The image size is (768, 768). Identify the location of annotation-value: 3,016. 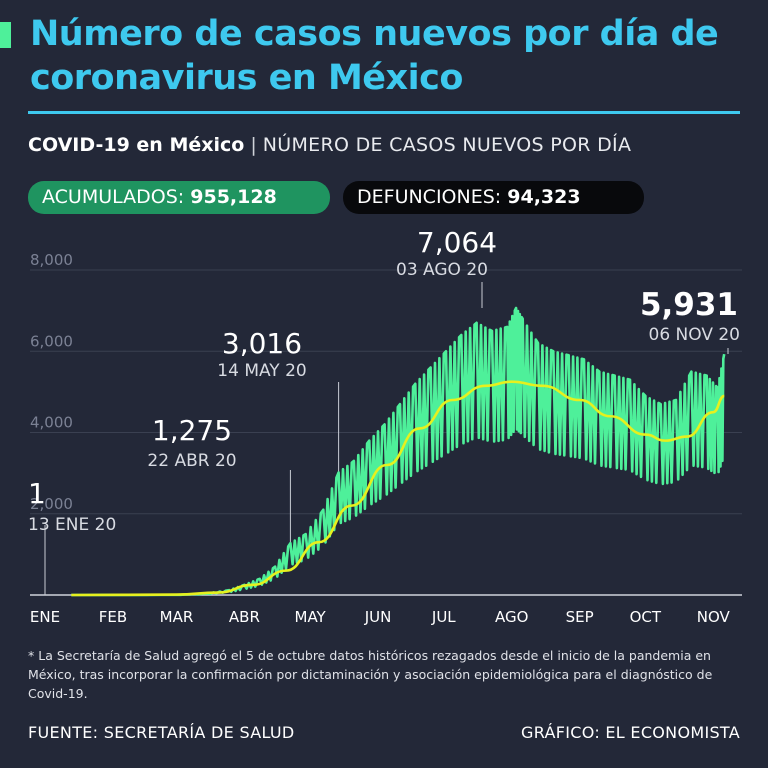
(262, 343).